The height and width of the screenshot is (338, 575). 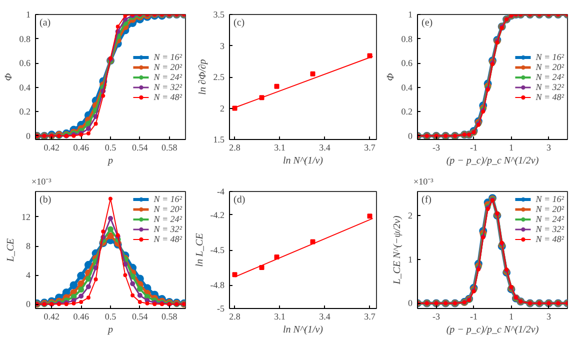 I want to click on y-tick-label: -4.5, so click(x=217, y=250).